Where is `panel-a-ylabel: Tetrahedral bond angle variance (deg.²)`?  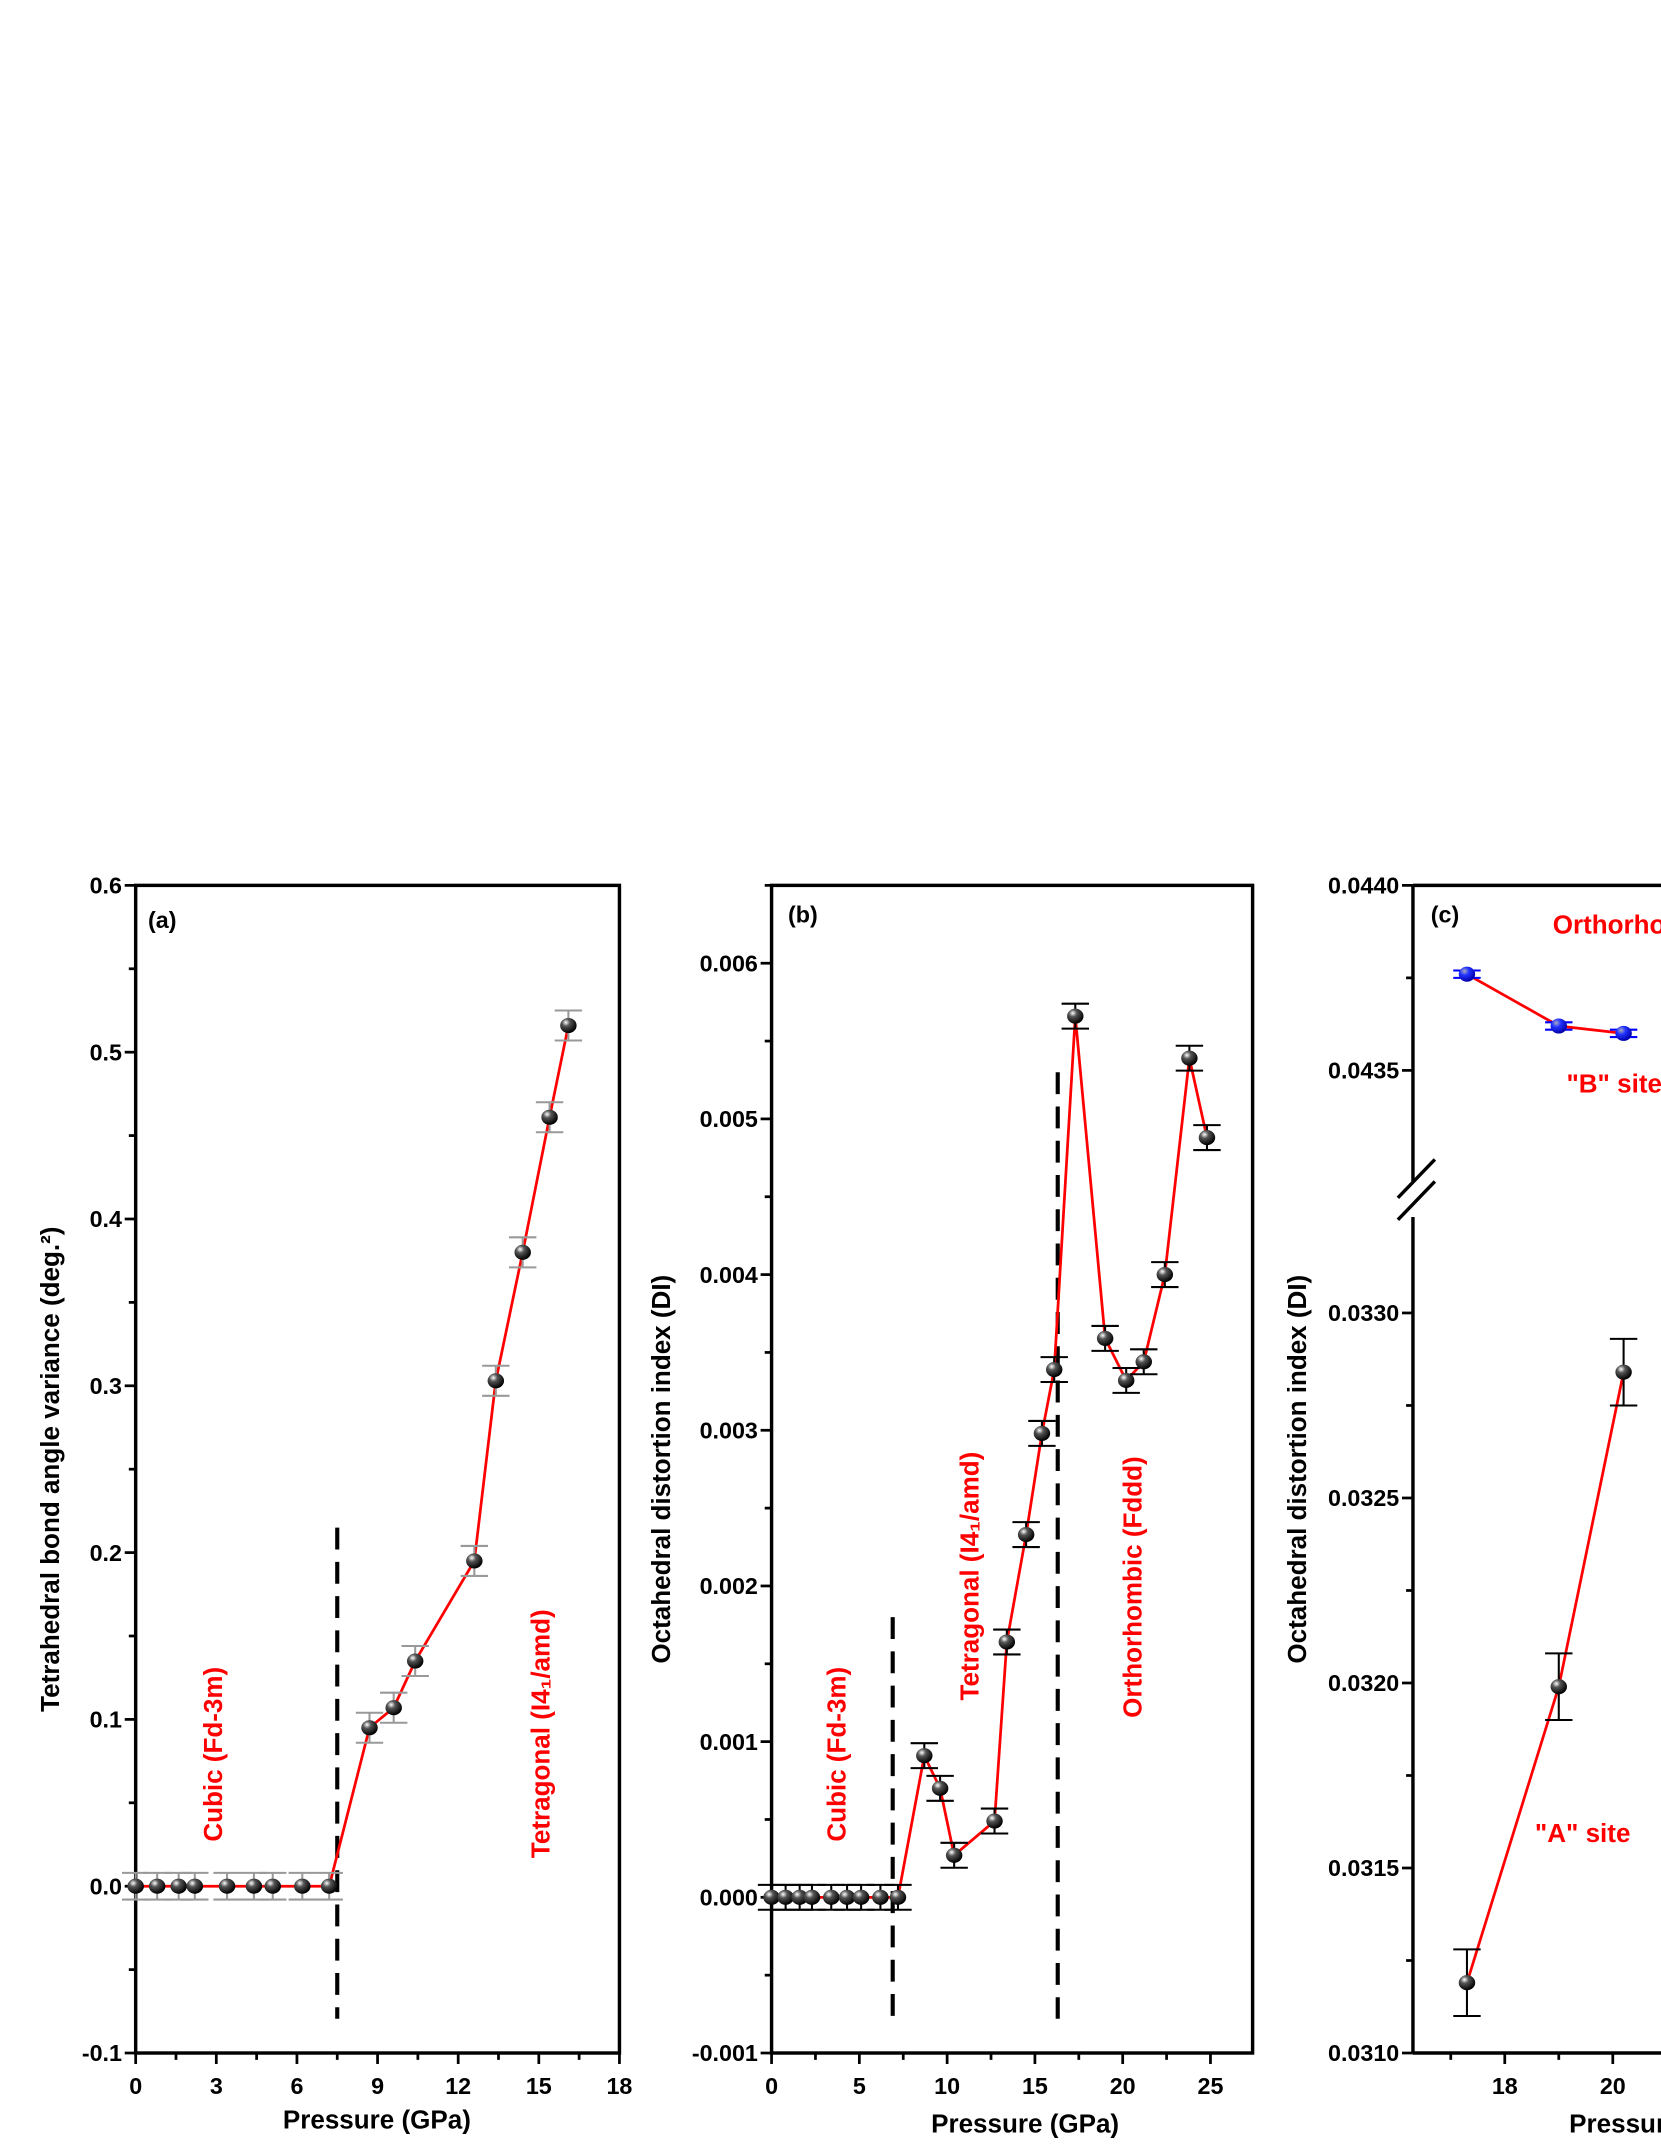 panel-a-ylabel: Tetrahedral bond angle variance (deg.²) is located at coordinates (50, 1469).